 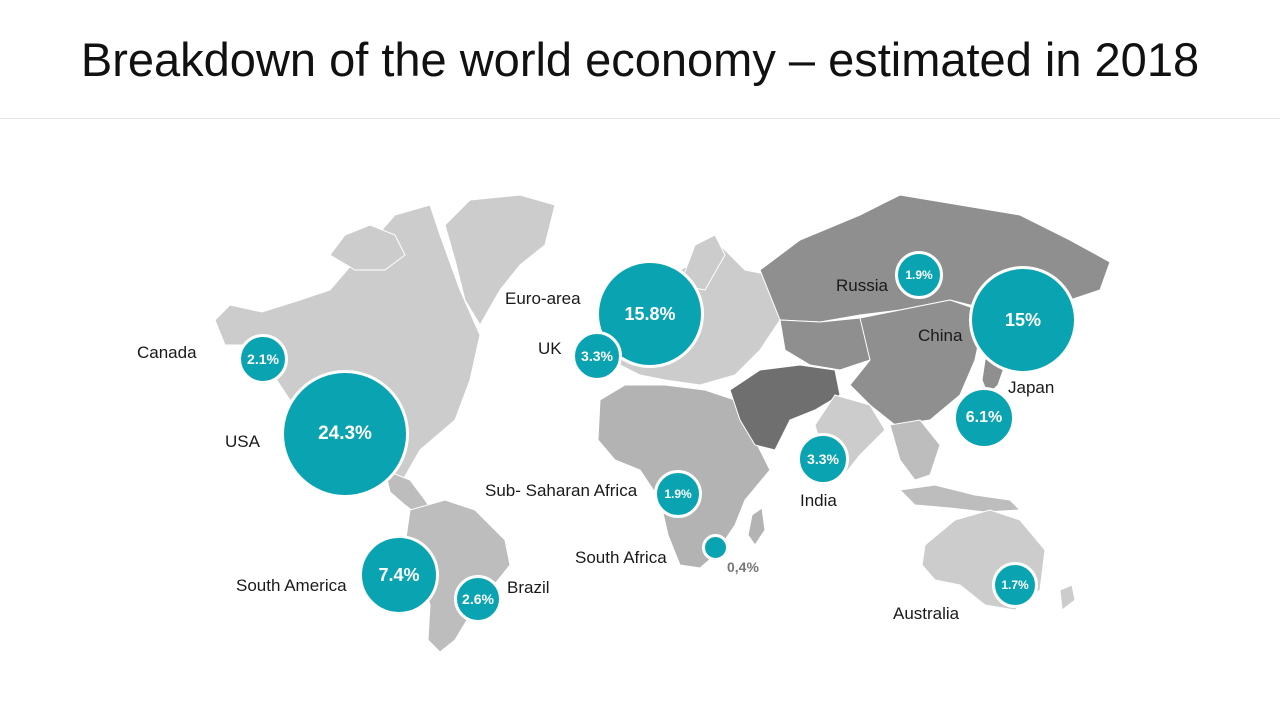 What do you see at coordinates (561, 490) in the screenshot?
I see `label-sub-saharan-africa: Sub- Saharan Africa` at bounding box center [561, 490].